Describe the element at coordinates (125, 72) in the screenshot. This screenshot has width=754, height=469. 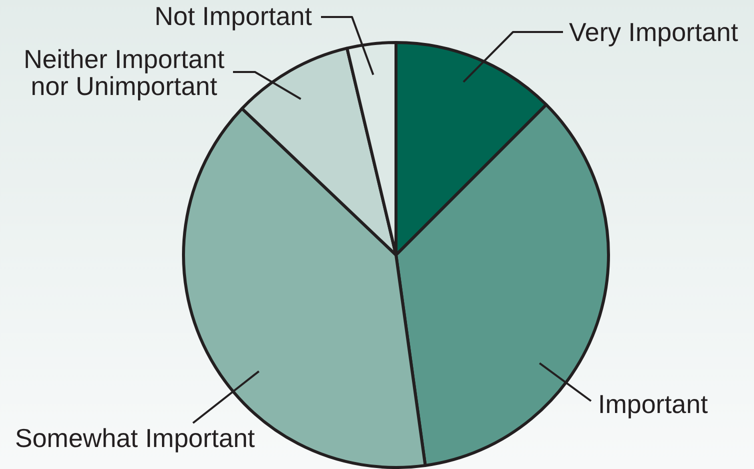
I see `slice-label: Neither Important nor Unimportant` at that location.